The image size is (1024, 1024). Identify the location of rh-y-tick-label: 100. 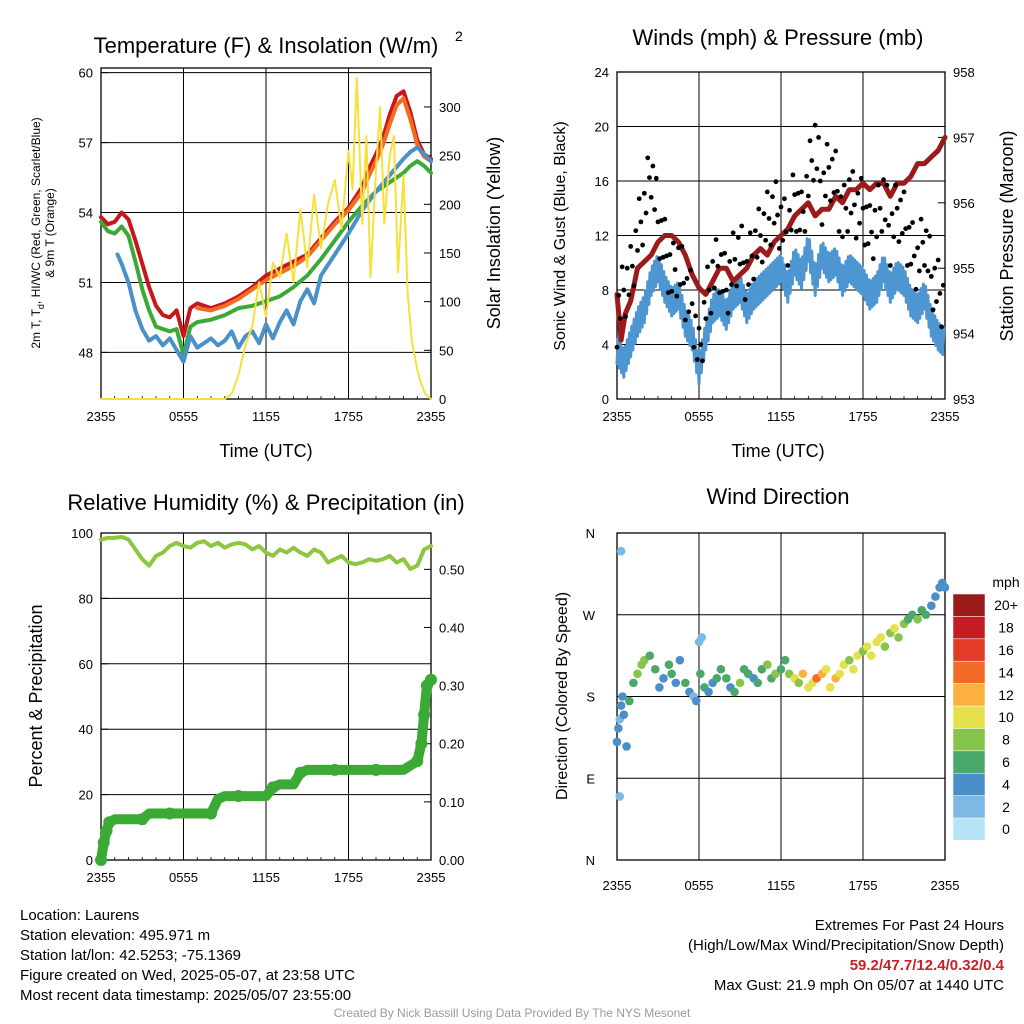
(82, 533).